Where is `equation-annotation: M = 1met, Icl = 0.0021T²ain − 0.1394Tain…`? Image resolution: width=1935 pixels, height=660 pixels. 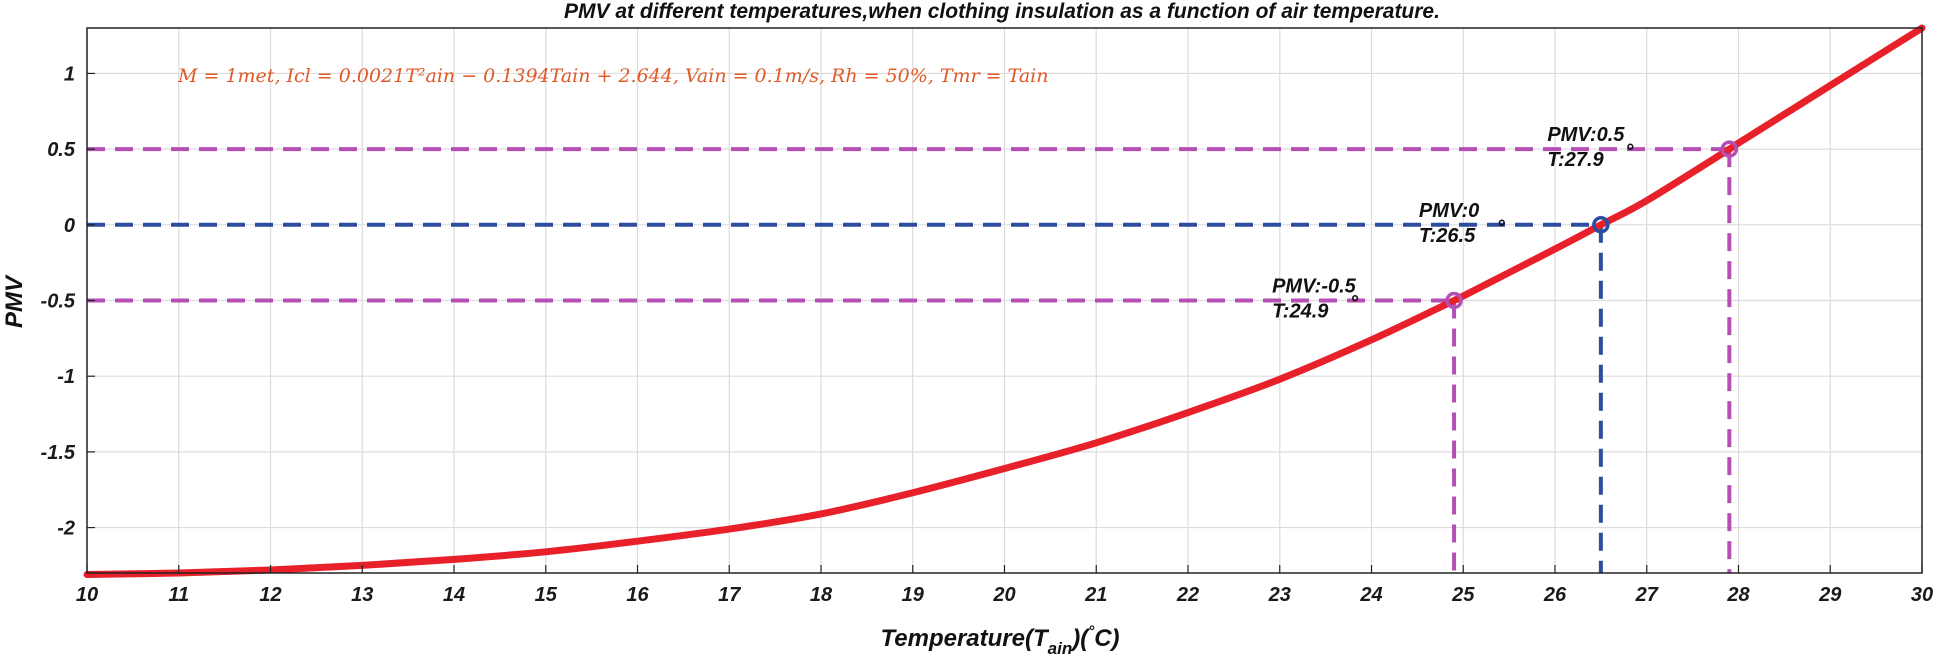
equation-annotation: M = 1met, Icl = 0.0021T²ain − 0.1394Tain… is located at coordinates (612, 76).